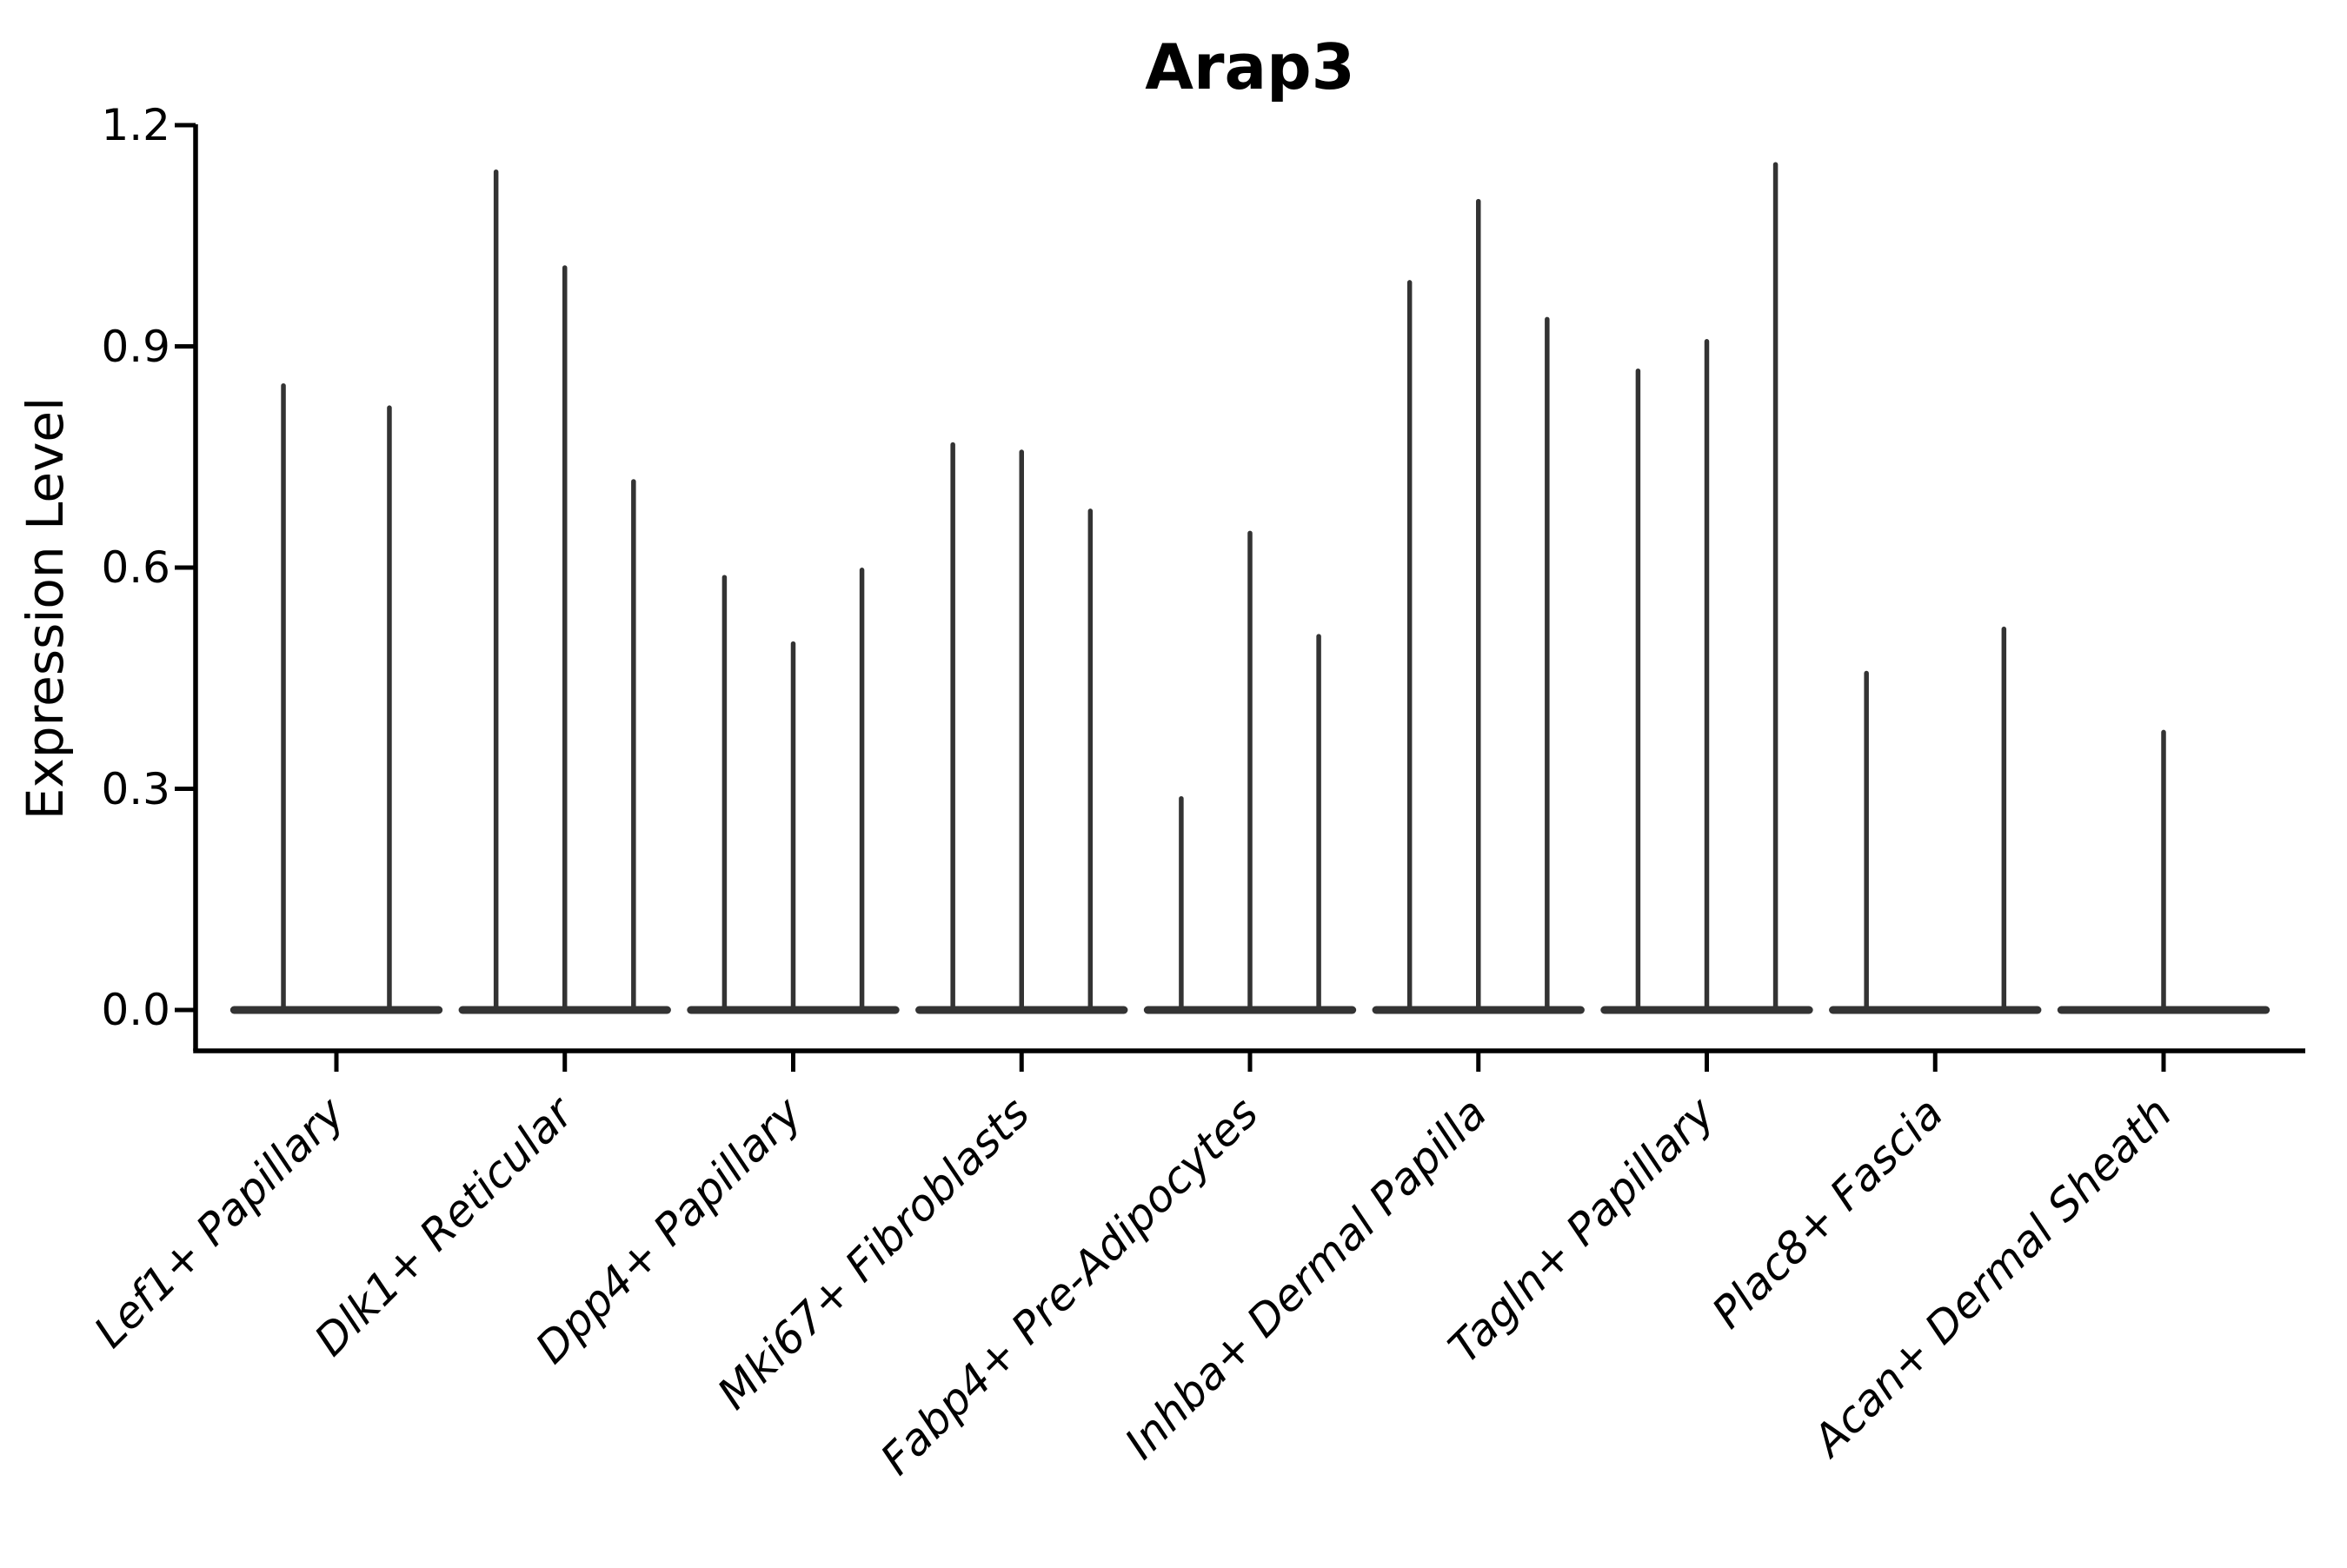  What do you see at coordinates (1069, 1286) in the screenshot?
I see `x-tick-label-fabp4-pre-adipocytes: Fabp4+ Pre-Adipocytes` at bounding box center [1069, 1286].